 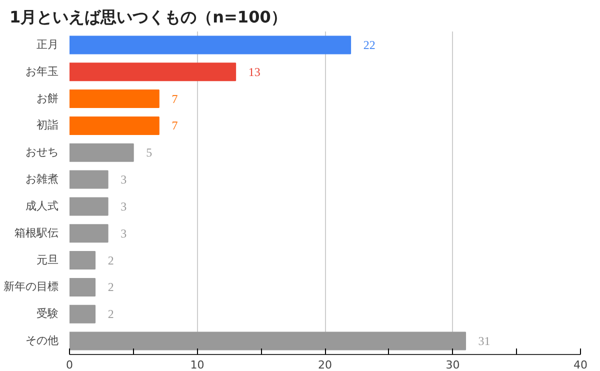 What do you see at coordinates (47, 313) in the screenshot?
I see `y-tick-label: 受験` at bounding box center [47, 313].